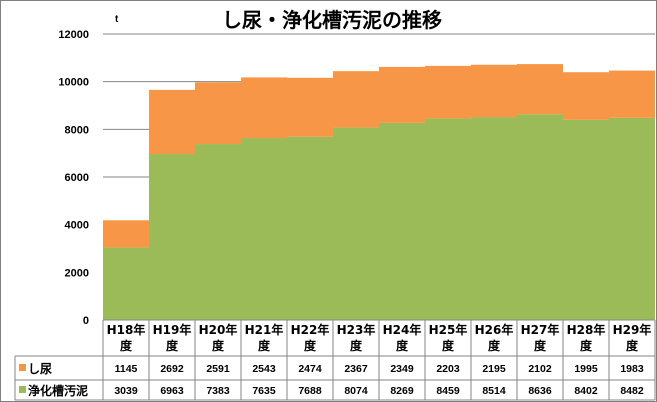  I want to click on data-table-value: 1983, so click(632, 369).